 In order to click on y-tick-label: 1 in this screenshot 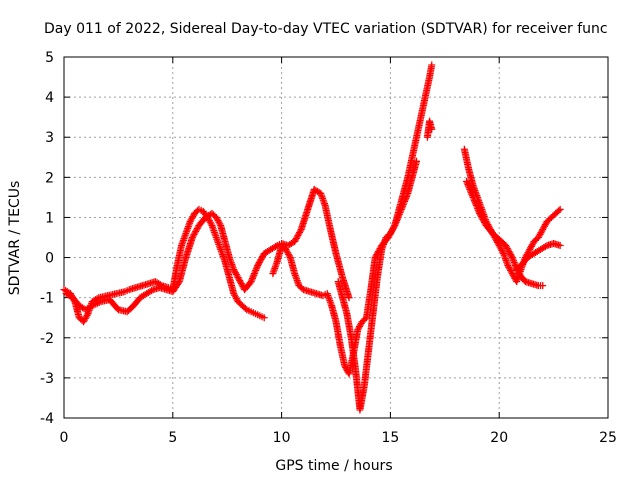, I will do `click(49, 218)`.